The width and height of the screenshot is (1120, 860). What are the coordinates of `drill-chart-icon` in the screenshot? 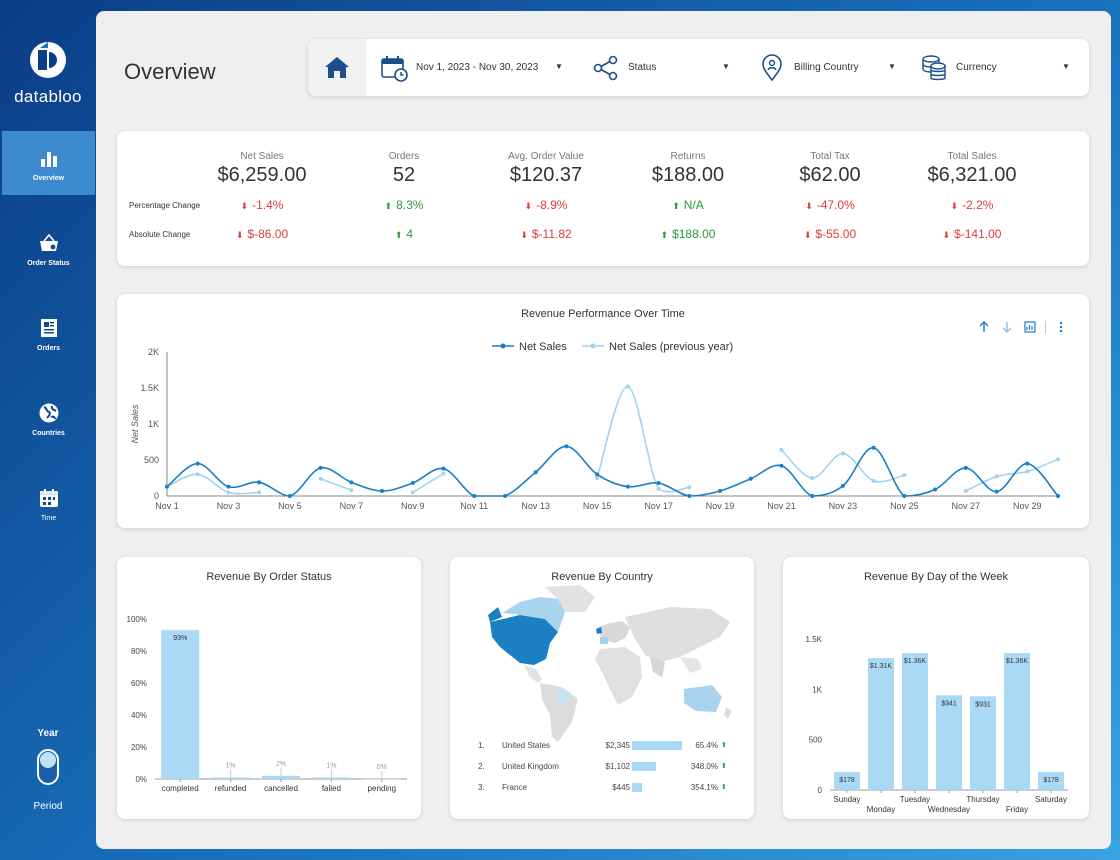 It's located at (1030, 327).